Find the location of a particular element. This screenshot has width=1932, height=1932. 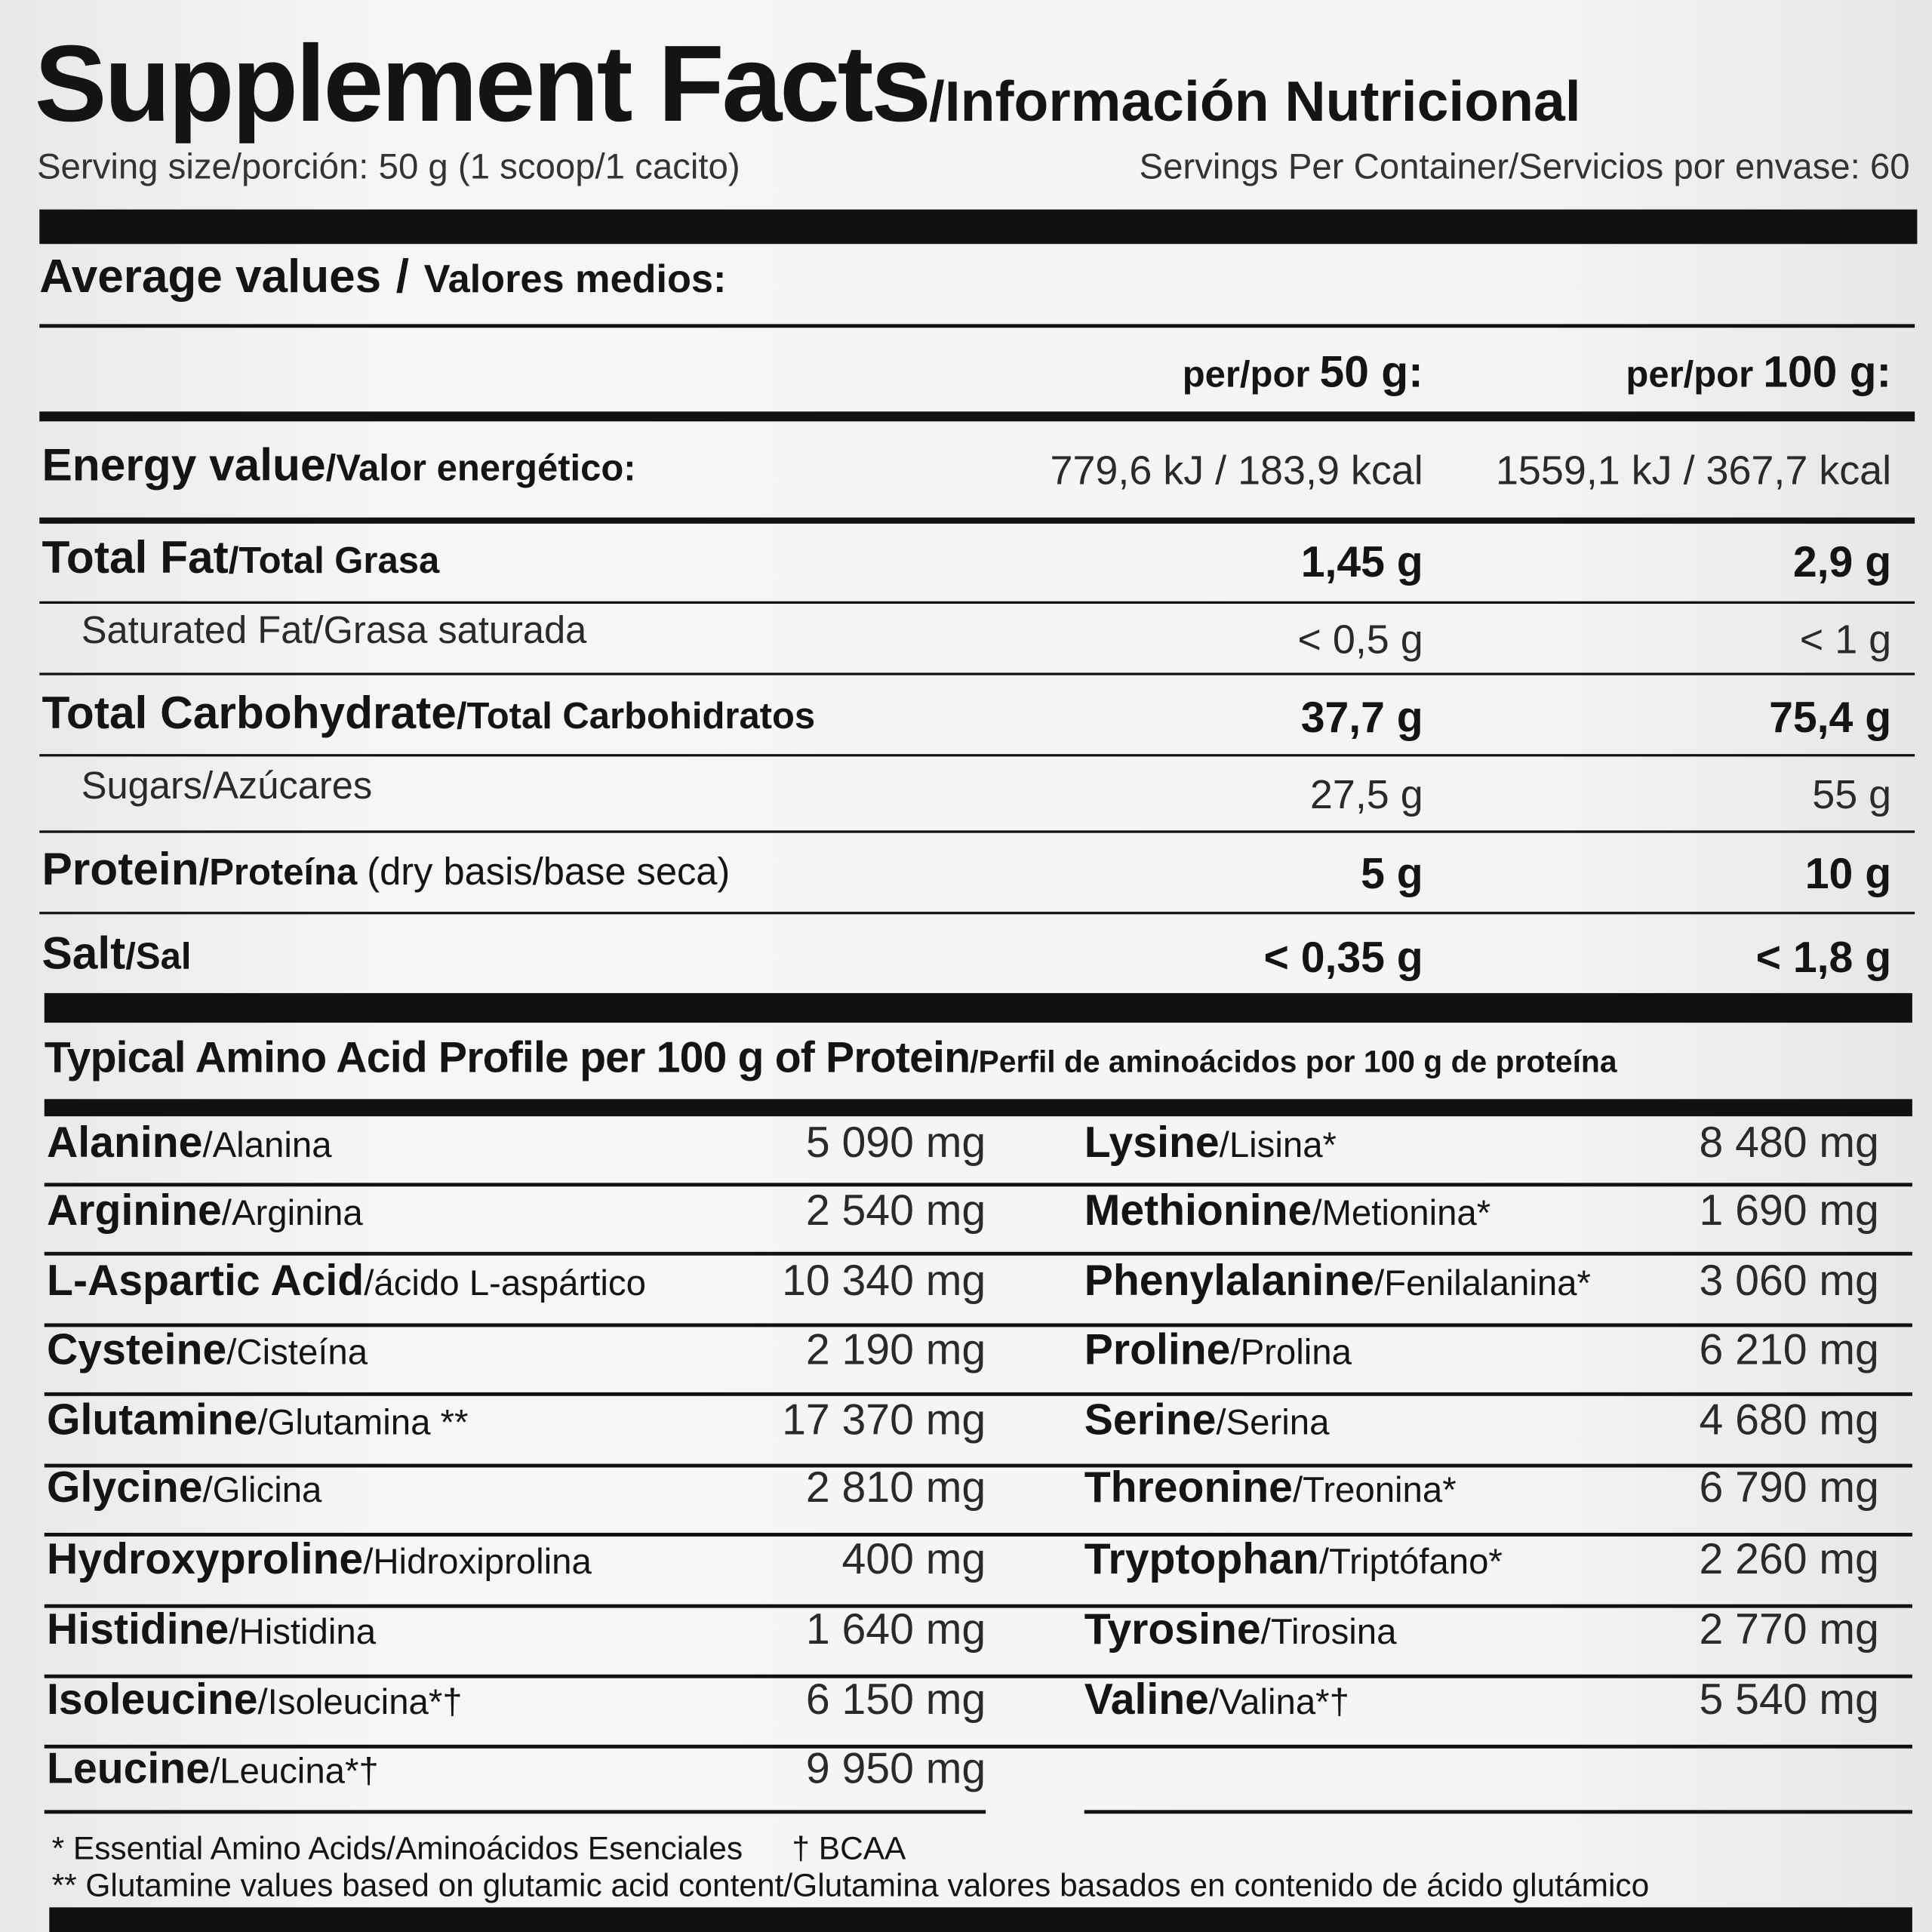

value: < 0,35 g is located at coordinates (1343, 958).